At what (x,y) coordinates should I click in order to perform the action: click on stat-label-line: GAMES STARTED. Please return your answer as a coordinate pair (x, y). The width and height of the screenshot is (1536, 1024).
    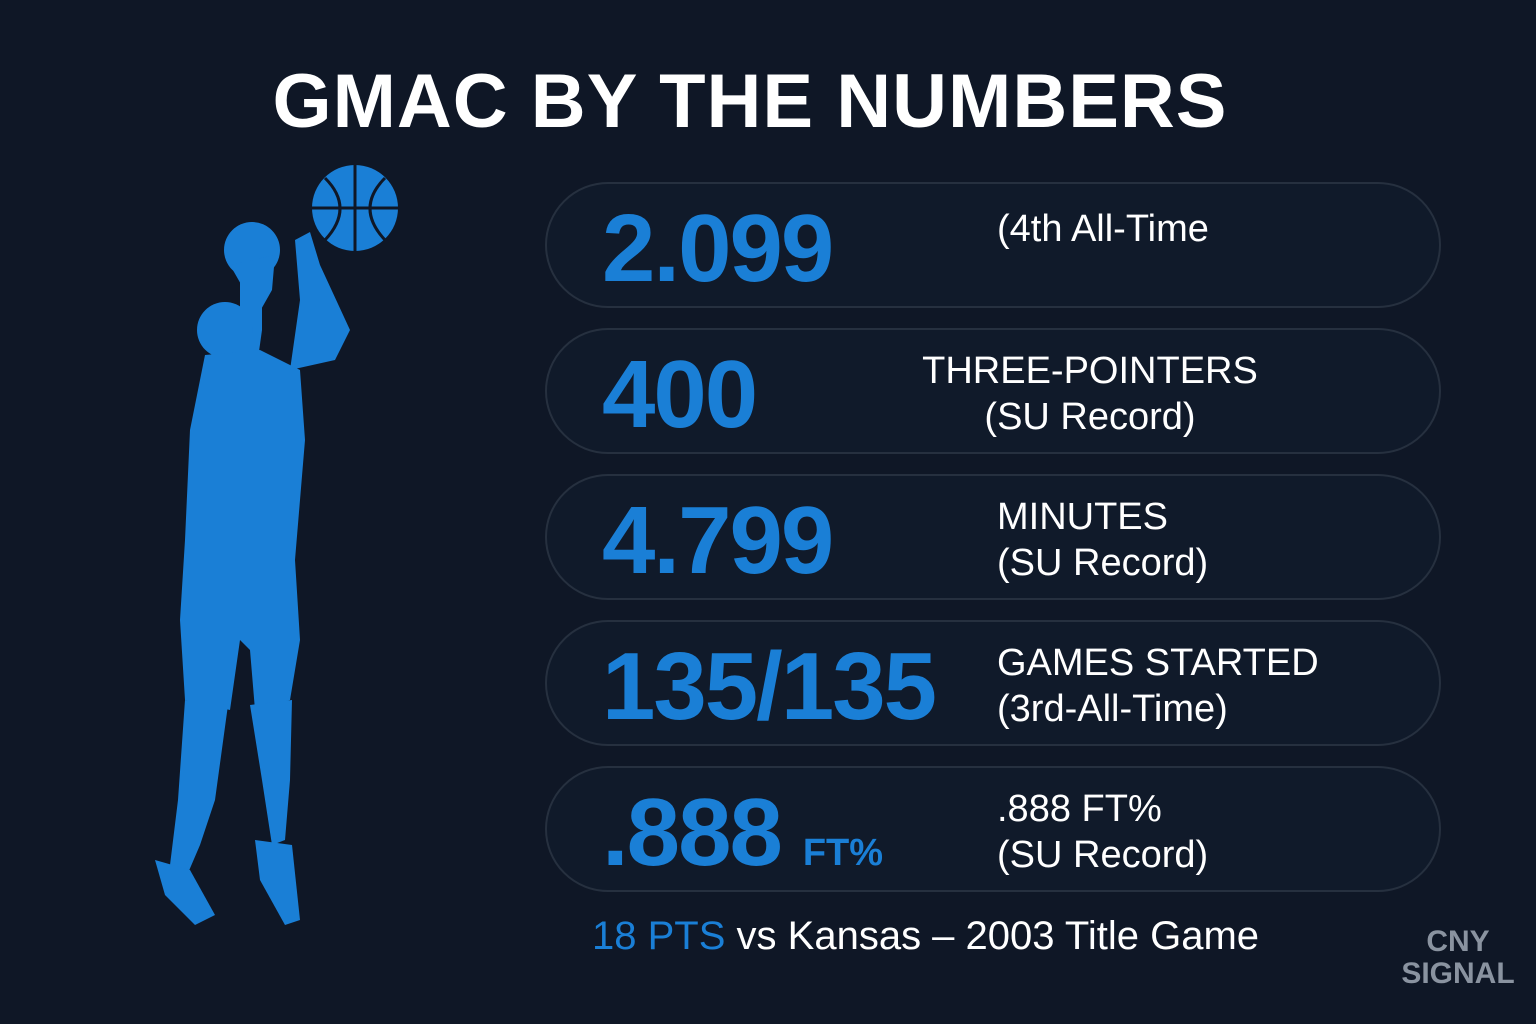
    Looking at the image, I should click on (1158, 663).